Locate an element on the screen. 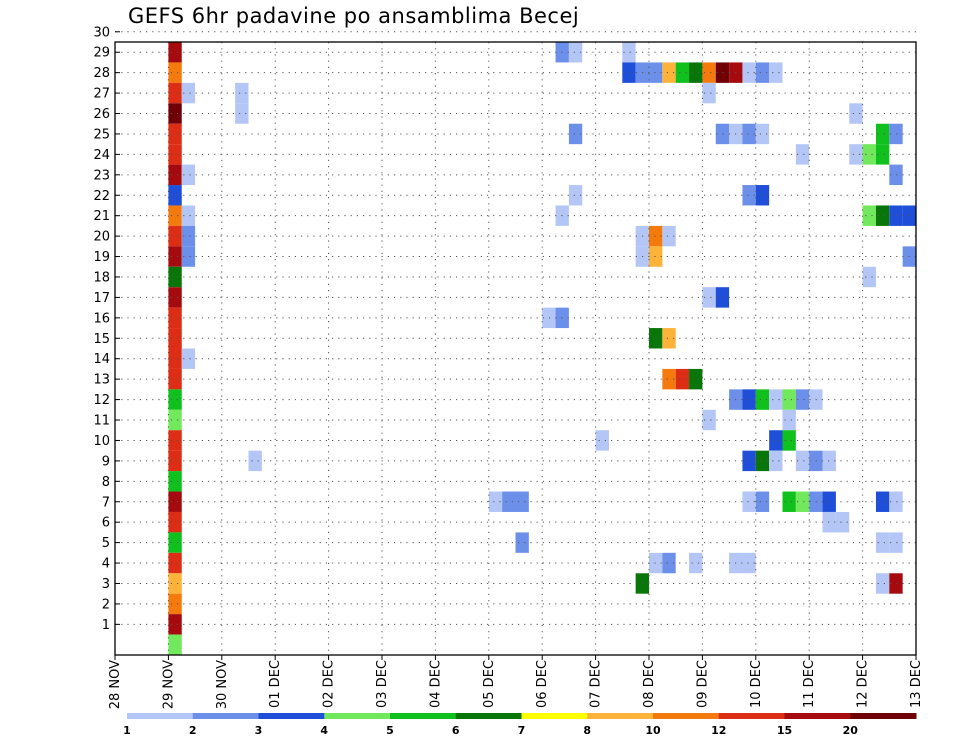 The height and width of the screenshot is (742, 960). chart-title: GEFS 6hr padavine po ansamblima Becej is located at coordinates (354, 16).